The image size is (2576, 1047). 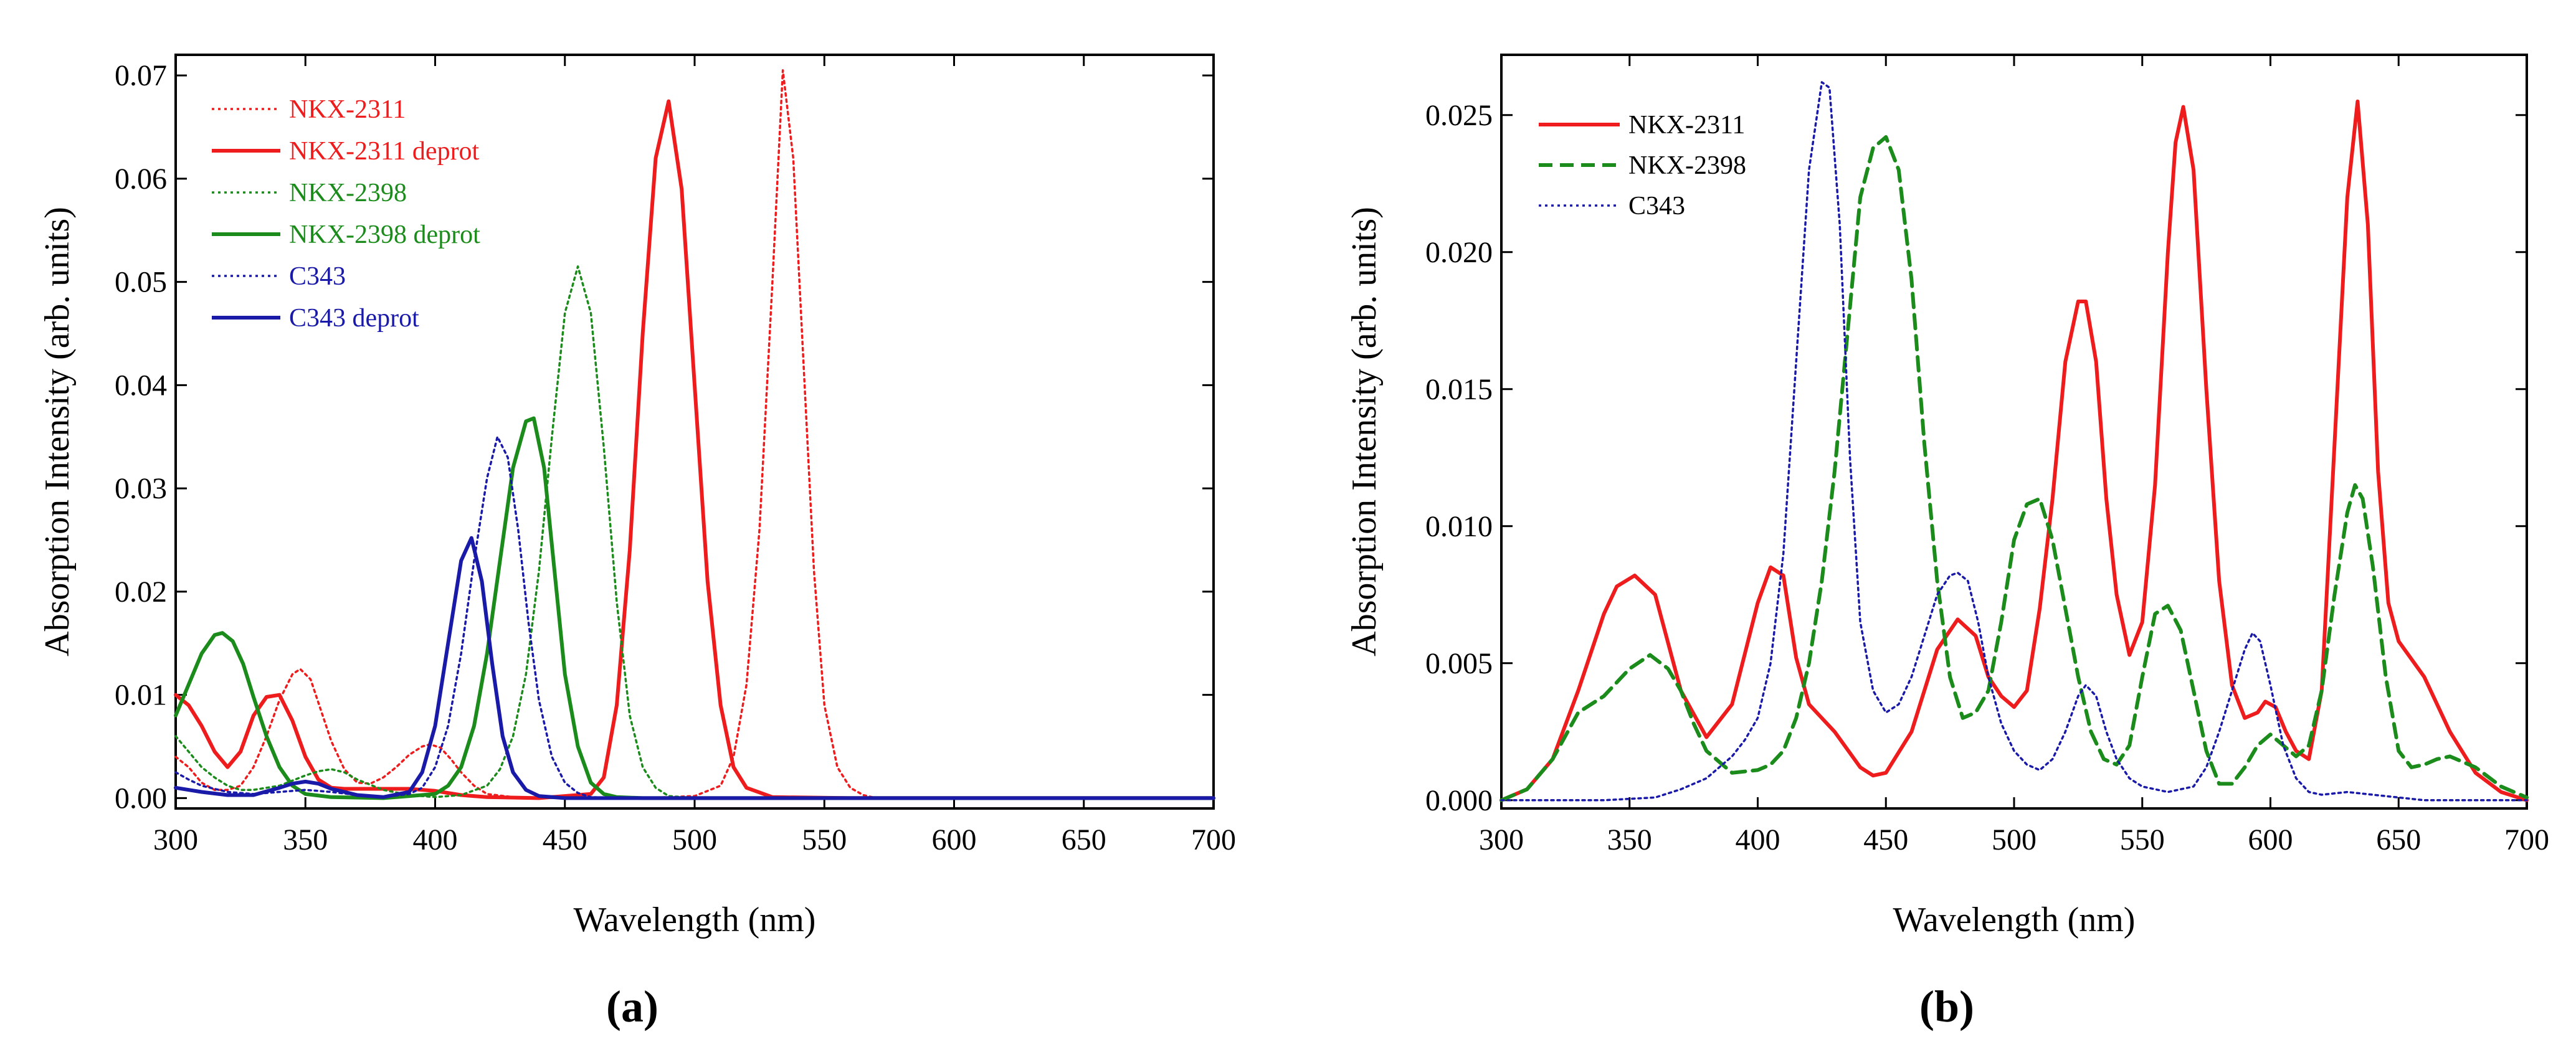 I want to click on y-tick-label: 0.04, so click(x=141, y=386).